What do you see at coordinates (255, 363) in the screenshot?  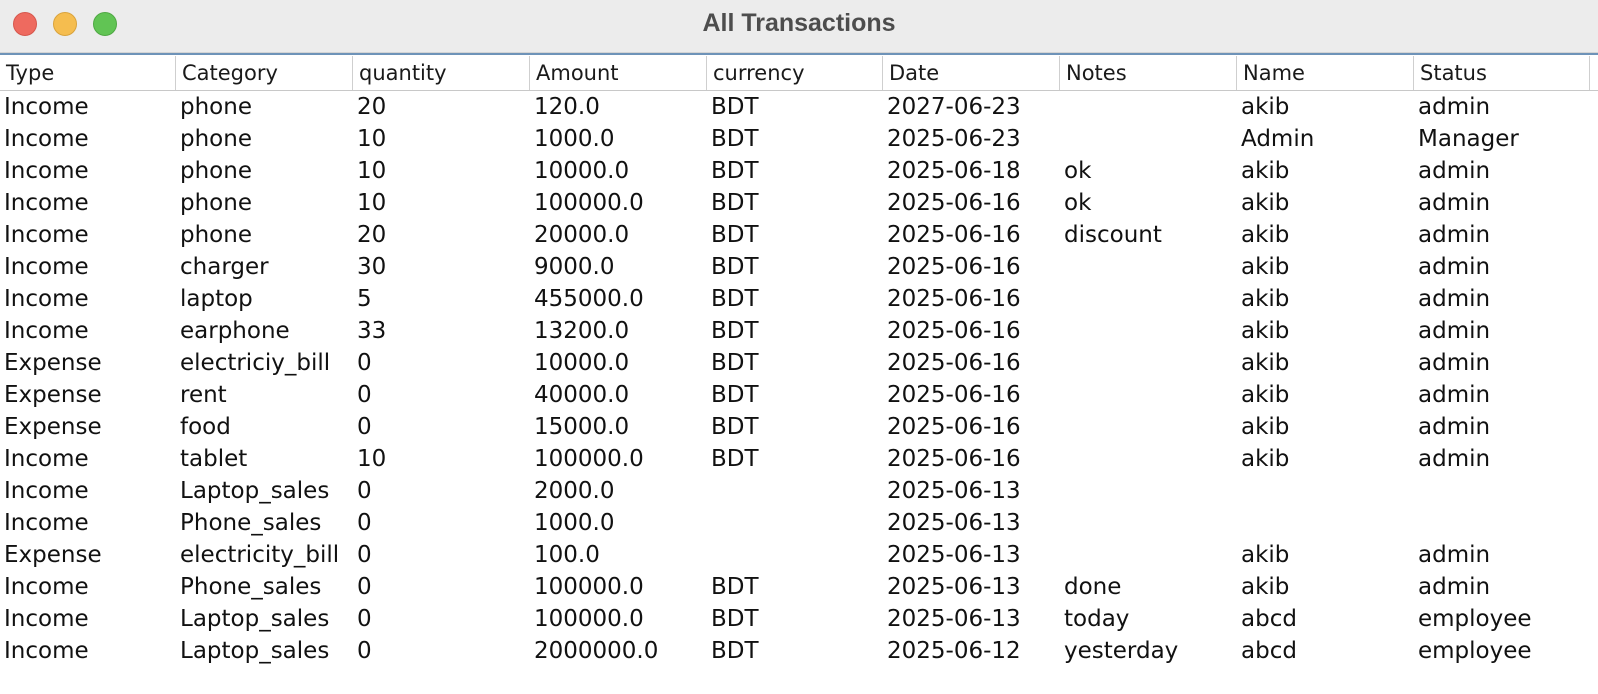 I see `cell-category: electriciy_bill` at bounding box center [255, 363].